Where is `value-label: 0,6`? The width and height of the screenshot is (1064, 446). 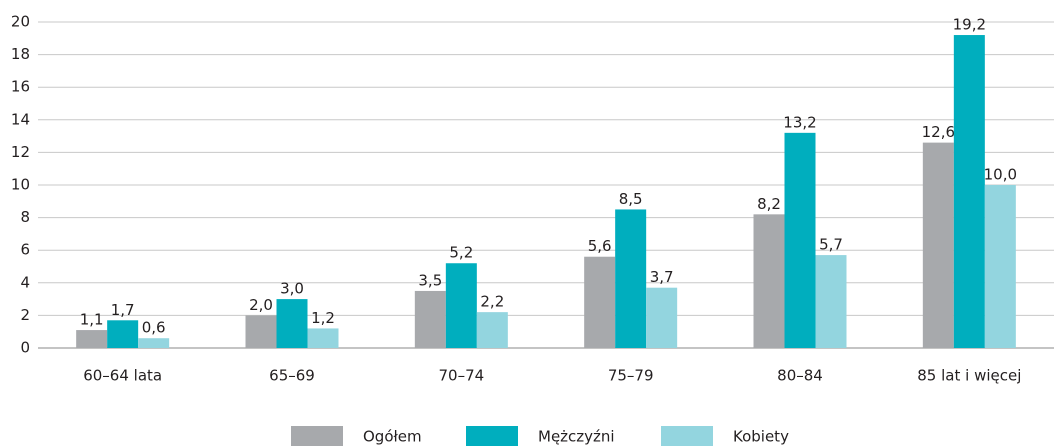 value-label: 0,6 is located at coordinates (154, 328).